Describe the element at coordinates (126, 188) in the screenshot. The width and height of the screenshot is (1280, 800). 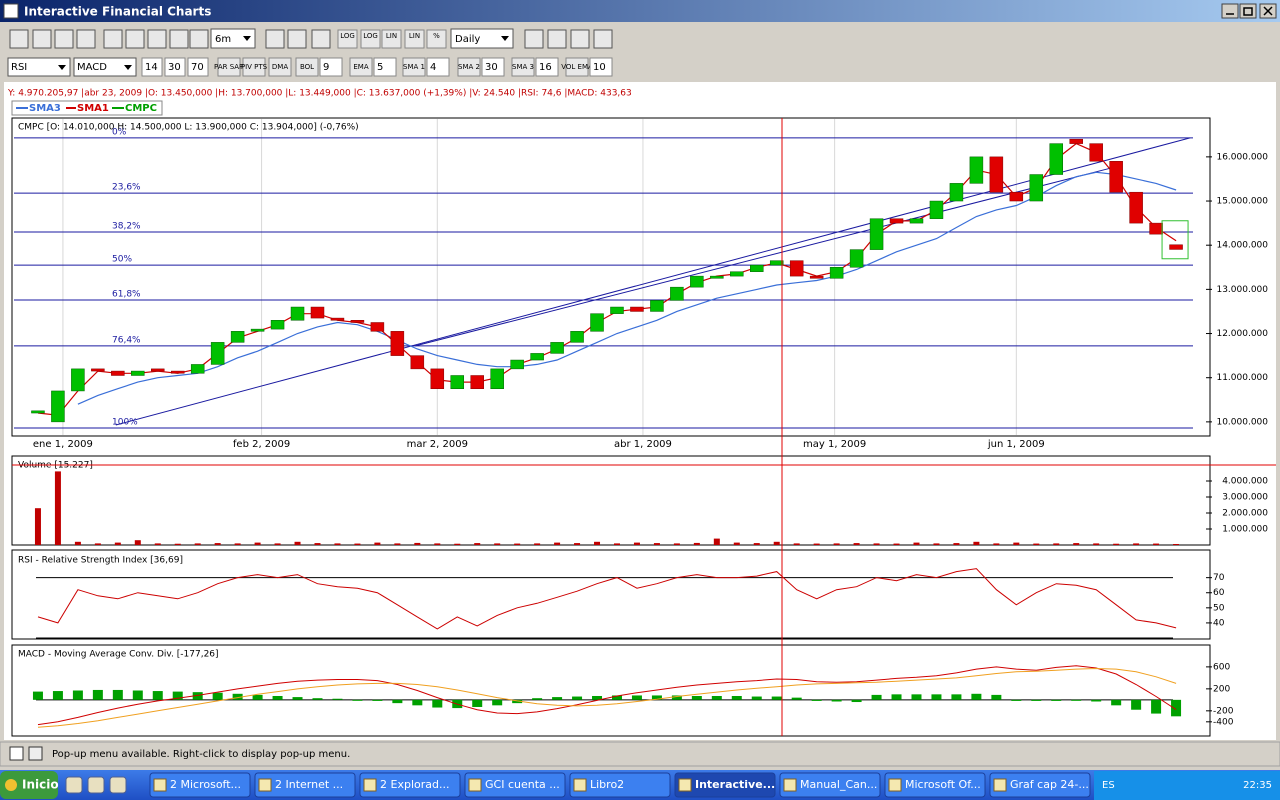
I see `fib-label: 23,6%` at that location.